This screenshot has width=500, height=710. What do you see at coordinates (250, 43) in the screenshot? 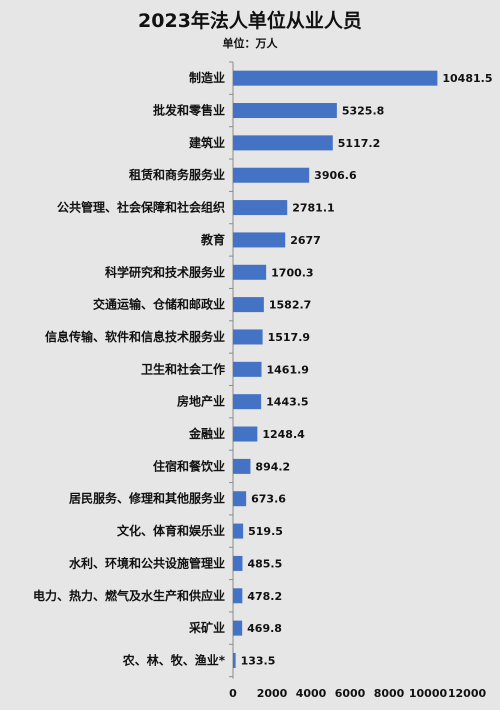
I see `chart-subtitle: 单位：万人` at bounding box center [250, 43].